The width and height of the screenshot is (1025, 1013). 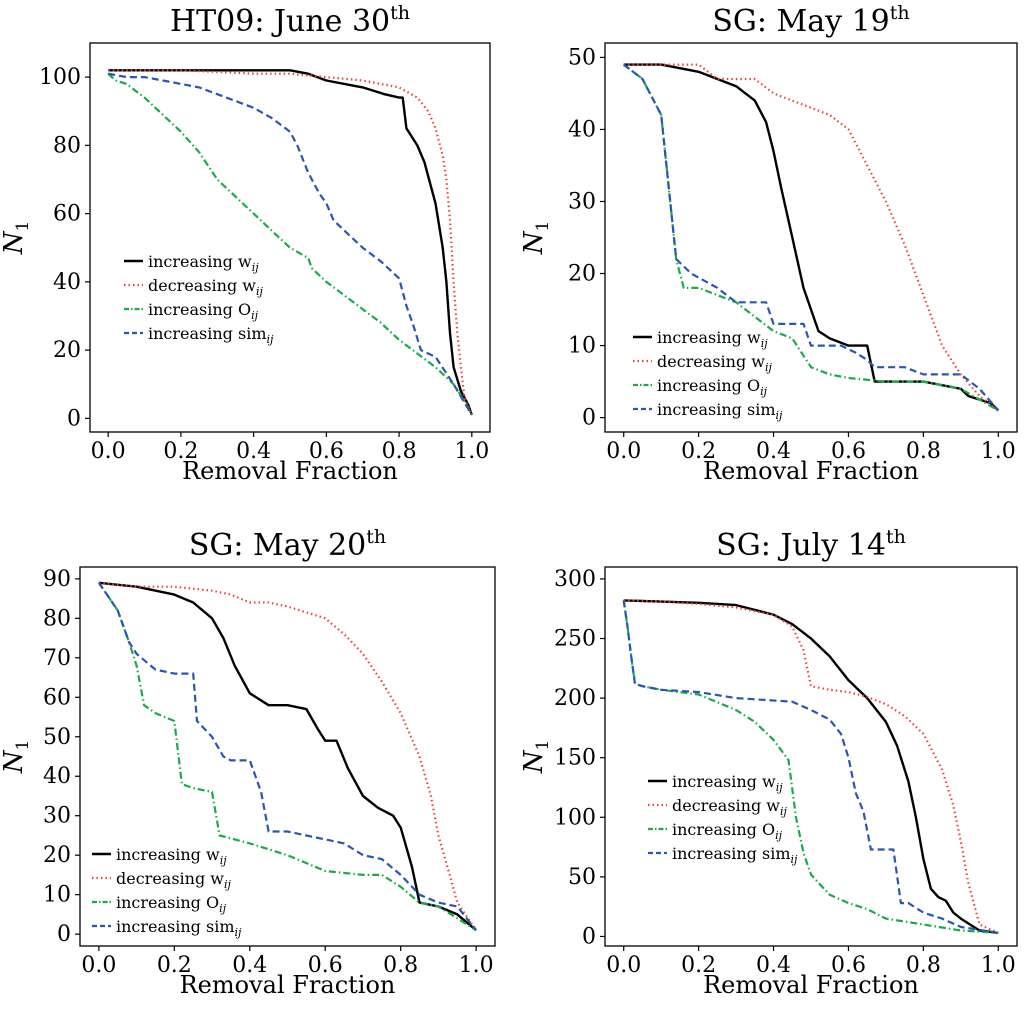 What do you see at coordinates (67, 282) in the screenshot?
I see `y-tick-label: 40` at bounding box center [67, 282].